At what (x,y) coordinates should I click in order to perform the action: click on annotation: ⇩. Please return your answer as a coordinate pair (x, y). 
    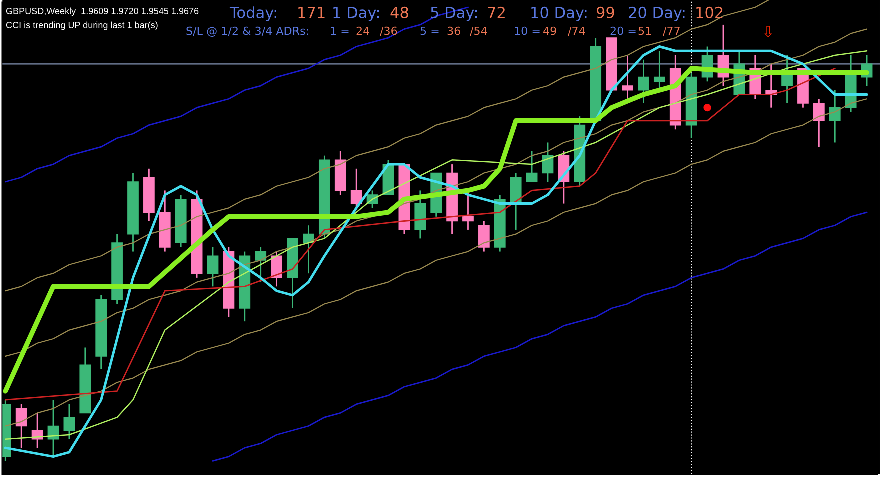
    Looking at the image, I should click on (768, 32).